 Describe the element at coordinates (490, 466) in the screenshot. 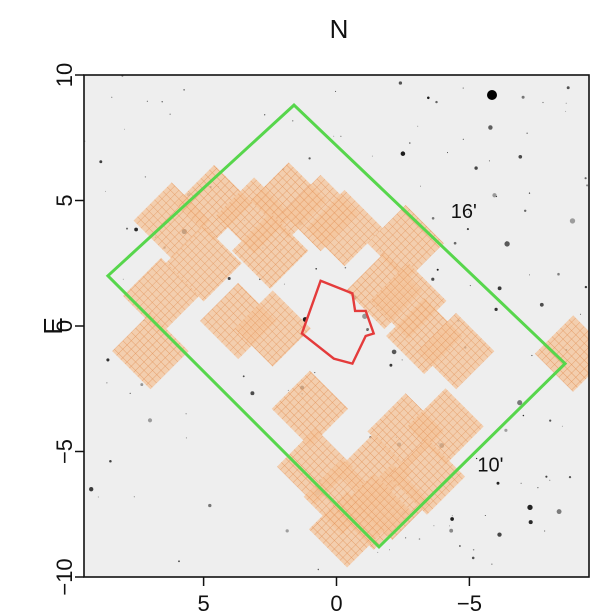

I see `annotation-label: 10'` at that location.